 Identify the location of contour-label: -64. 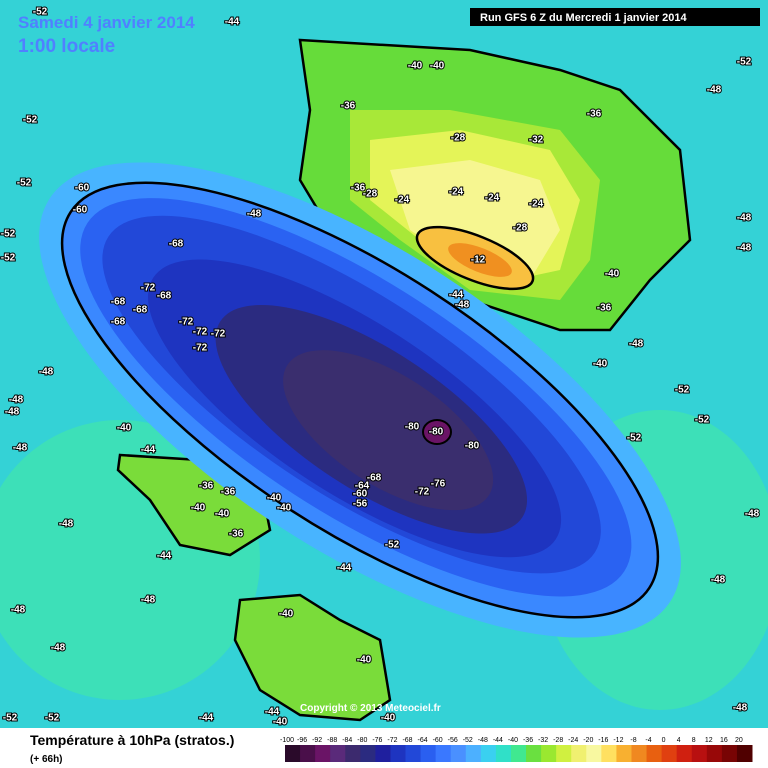
(362, 486).